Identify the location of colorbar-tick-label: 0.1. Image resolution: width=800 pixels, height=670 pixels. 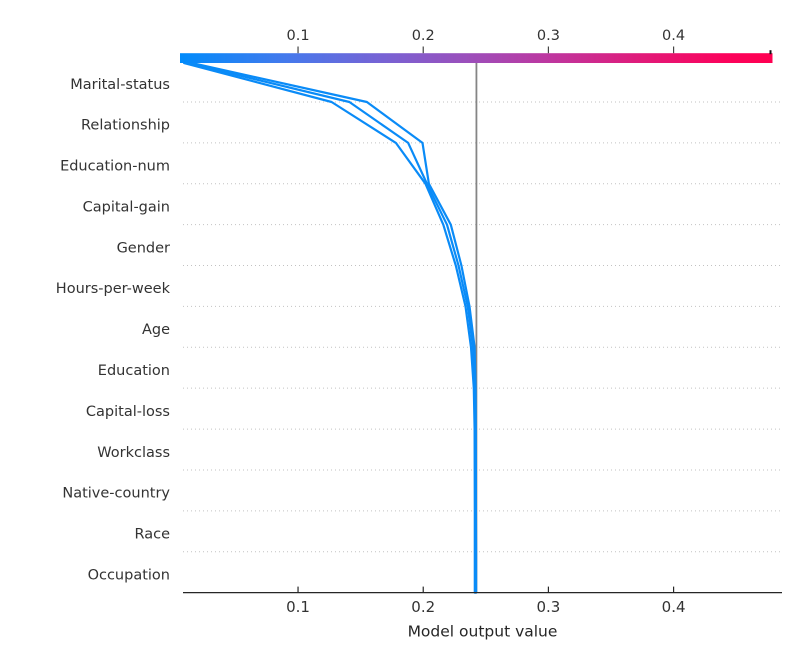
(298, 36).